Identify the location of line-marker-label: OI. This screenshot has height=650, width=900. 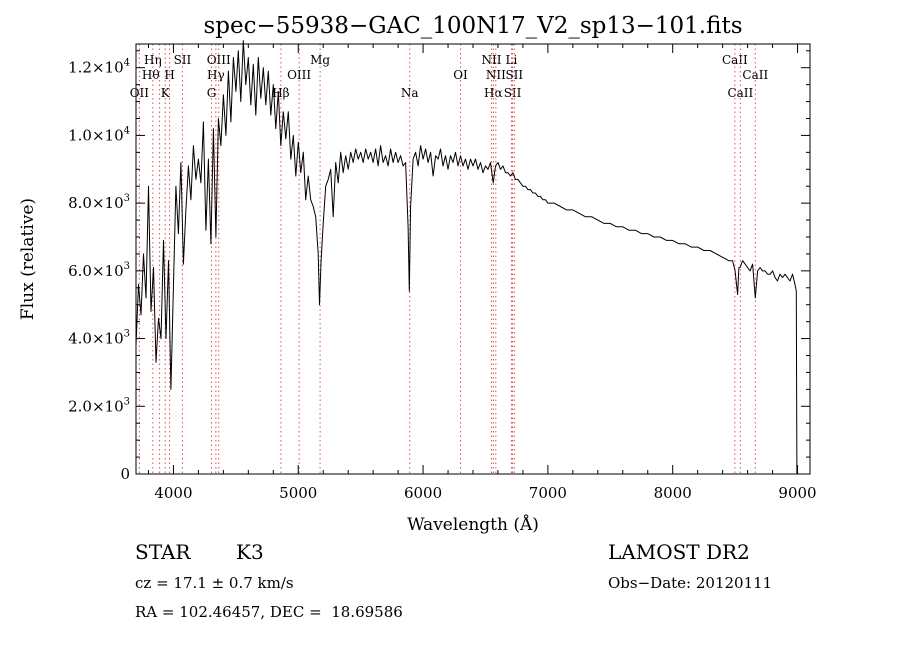
(460, 75).